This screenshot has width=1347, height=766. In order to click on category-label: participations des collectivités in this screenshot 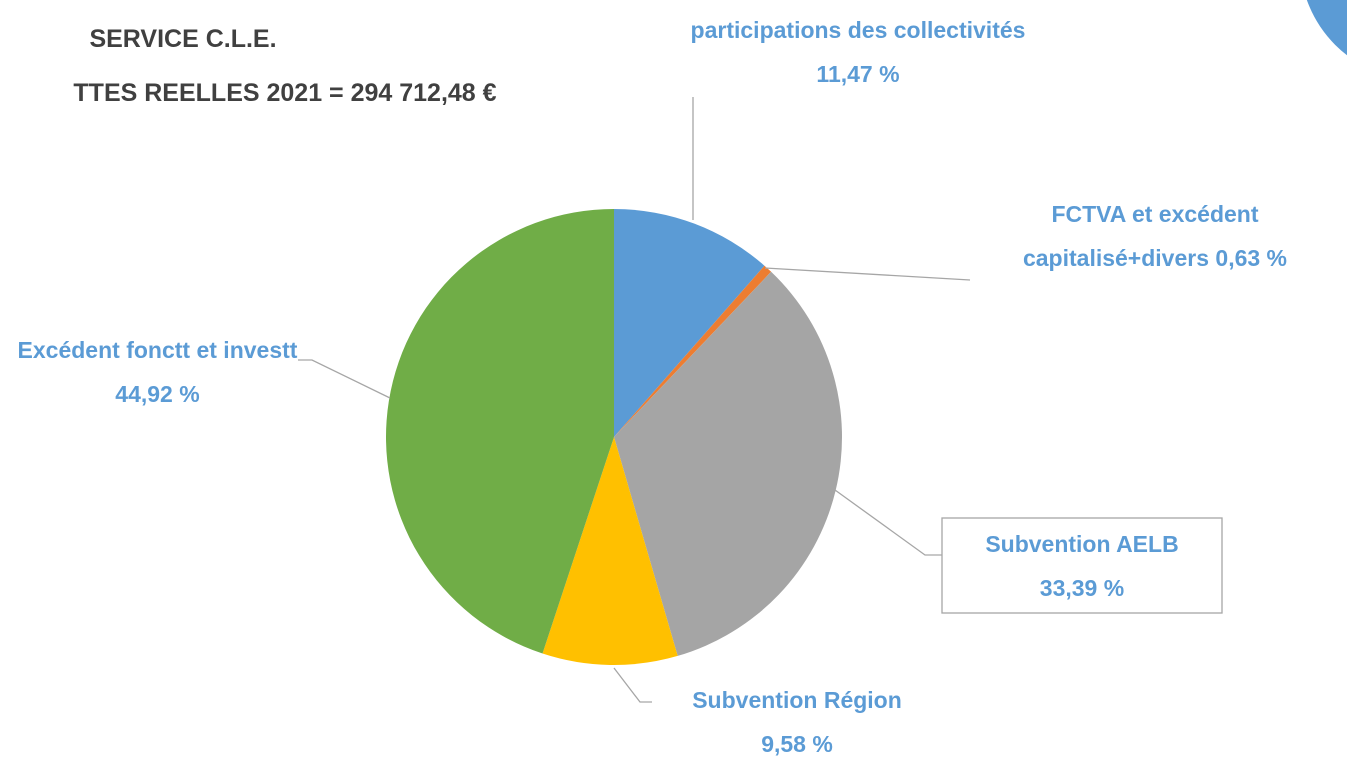, I will do `click(858, 30)`.